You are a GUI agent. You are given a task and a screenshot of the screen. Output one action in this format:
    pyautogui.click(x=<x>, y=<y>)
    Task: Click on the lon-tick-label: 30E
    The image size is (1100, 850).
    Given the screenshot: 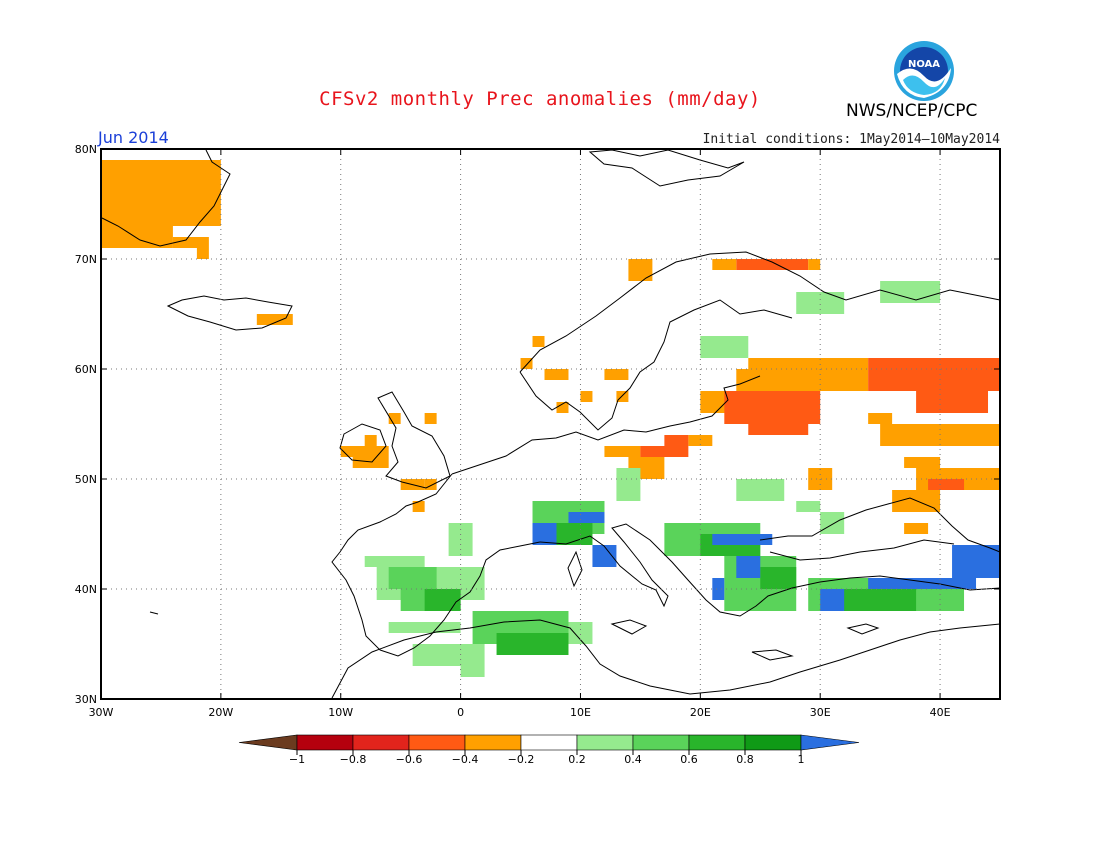 What is the action you would take?
    pyautogui.click(x=820, y=712)
    